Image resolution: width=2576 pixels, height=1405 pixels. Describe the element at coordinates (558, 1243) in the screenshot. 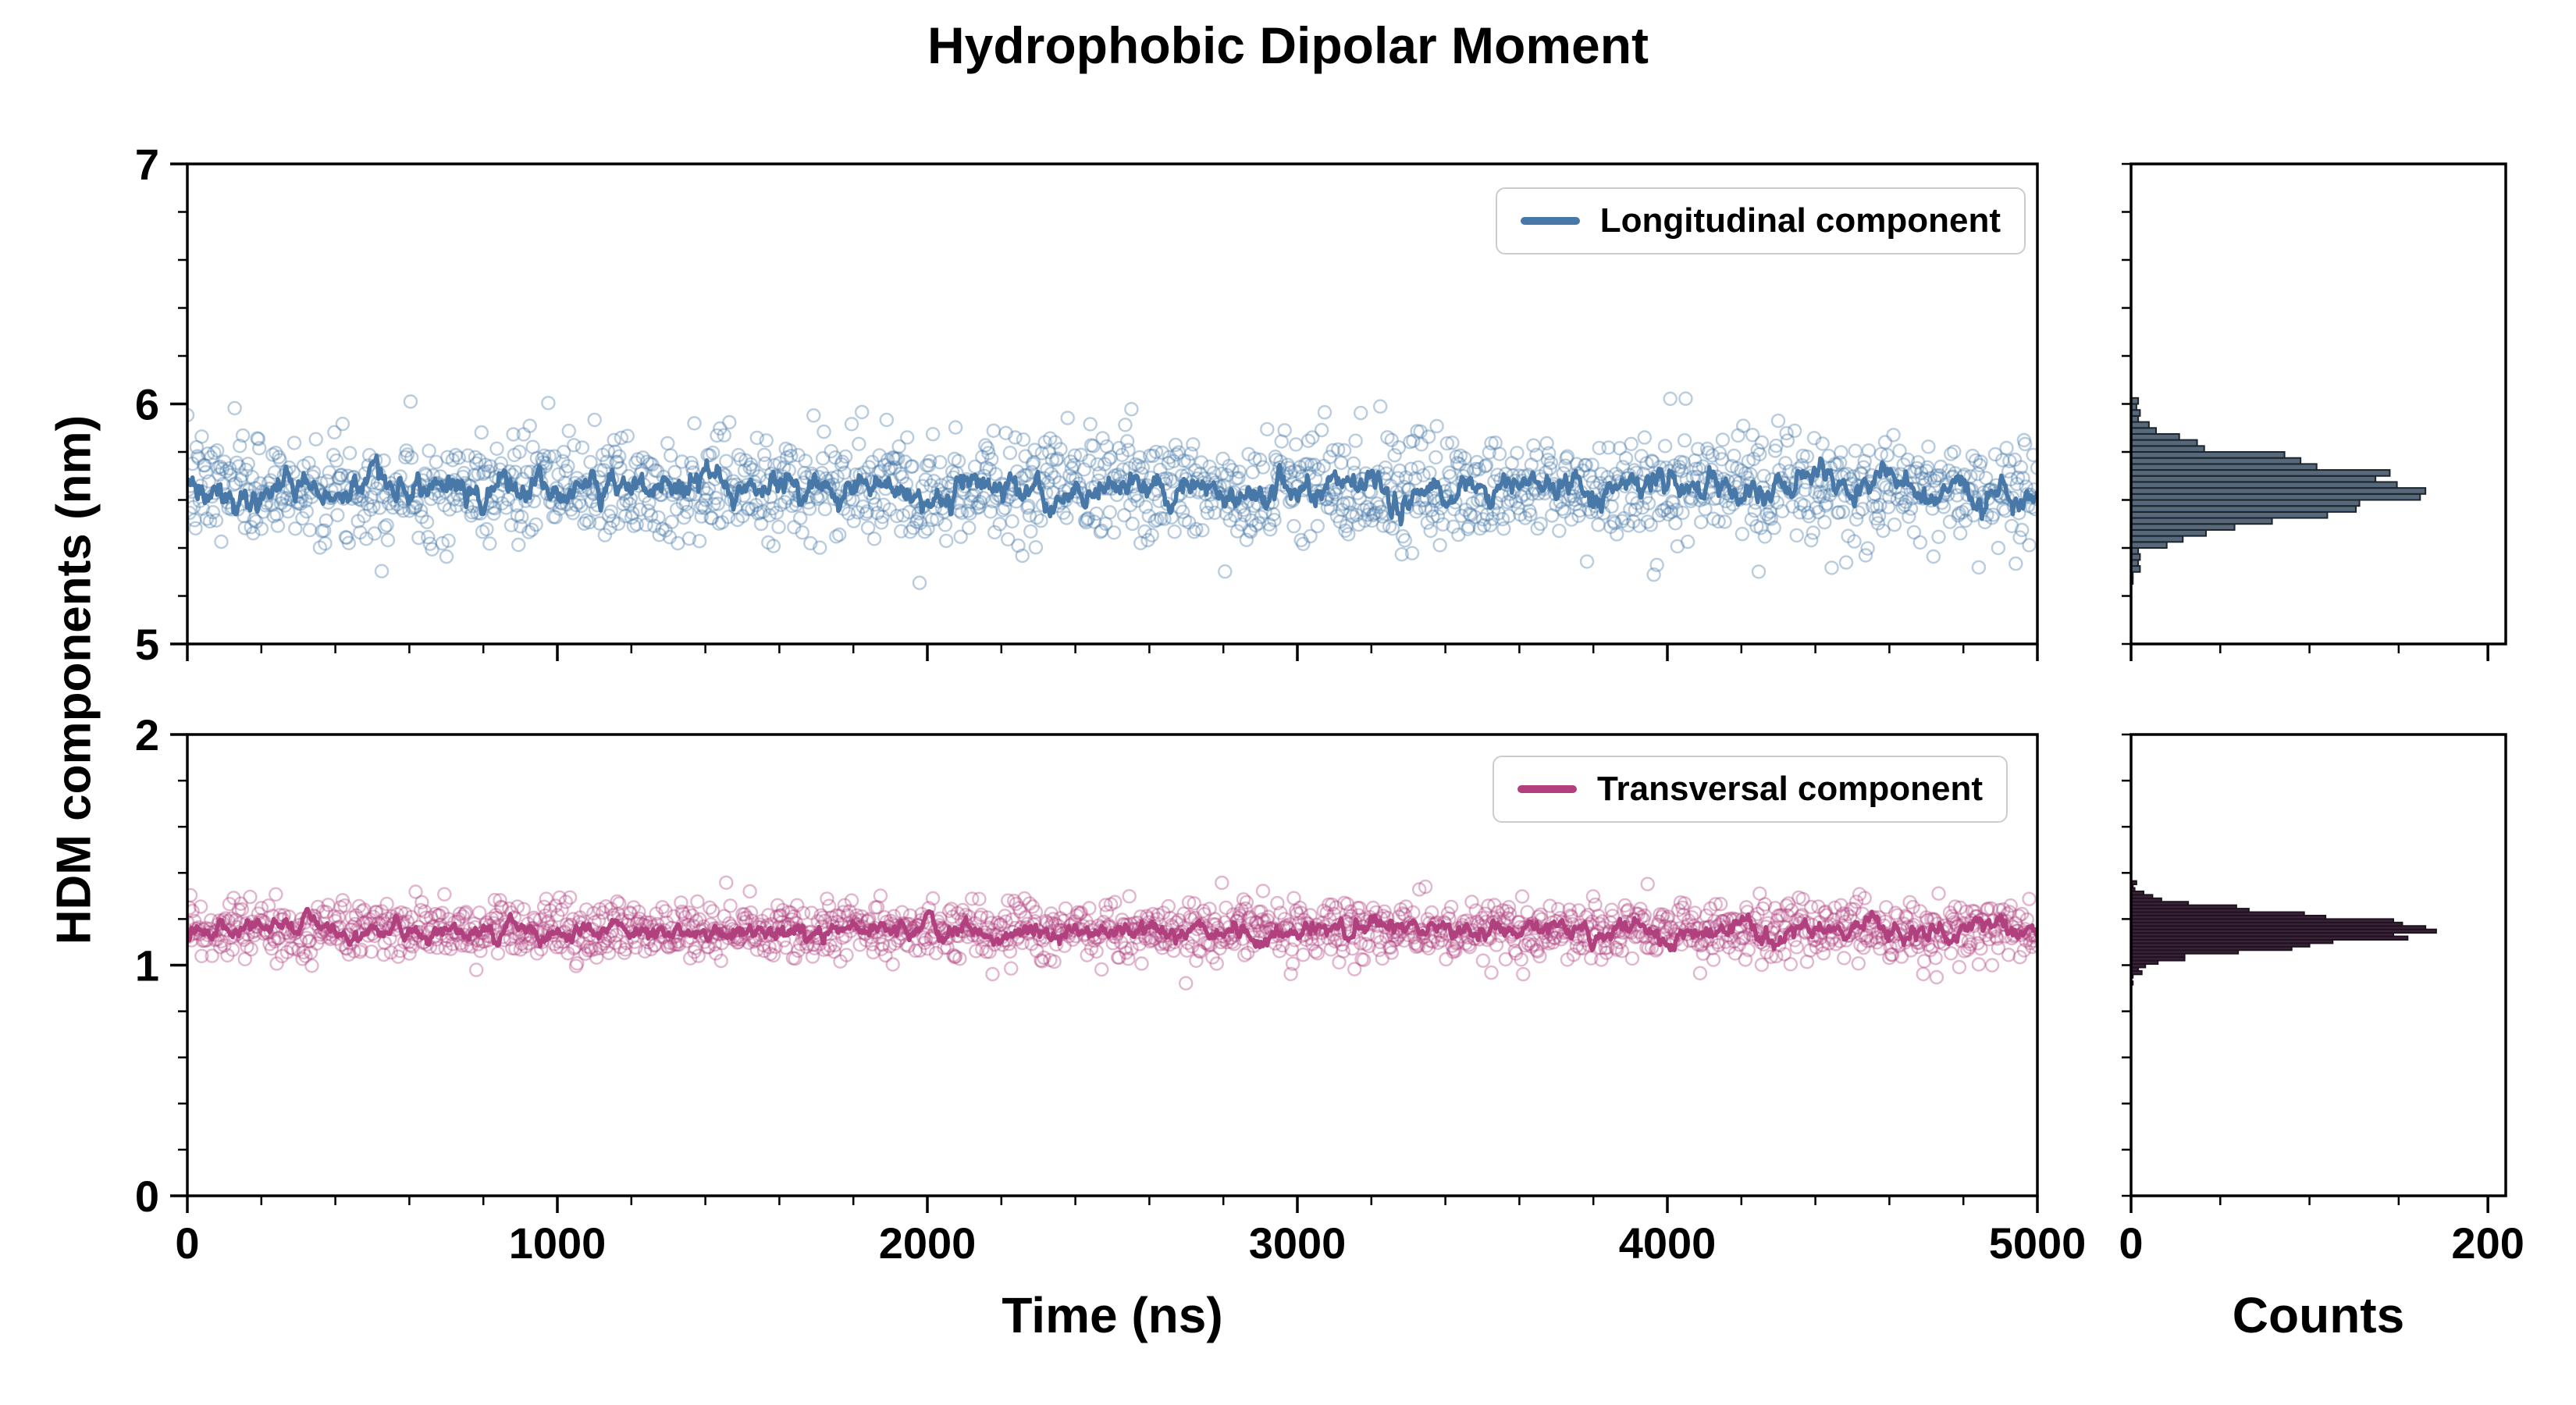

I see `svg-text: 1000` at that location.